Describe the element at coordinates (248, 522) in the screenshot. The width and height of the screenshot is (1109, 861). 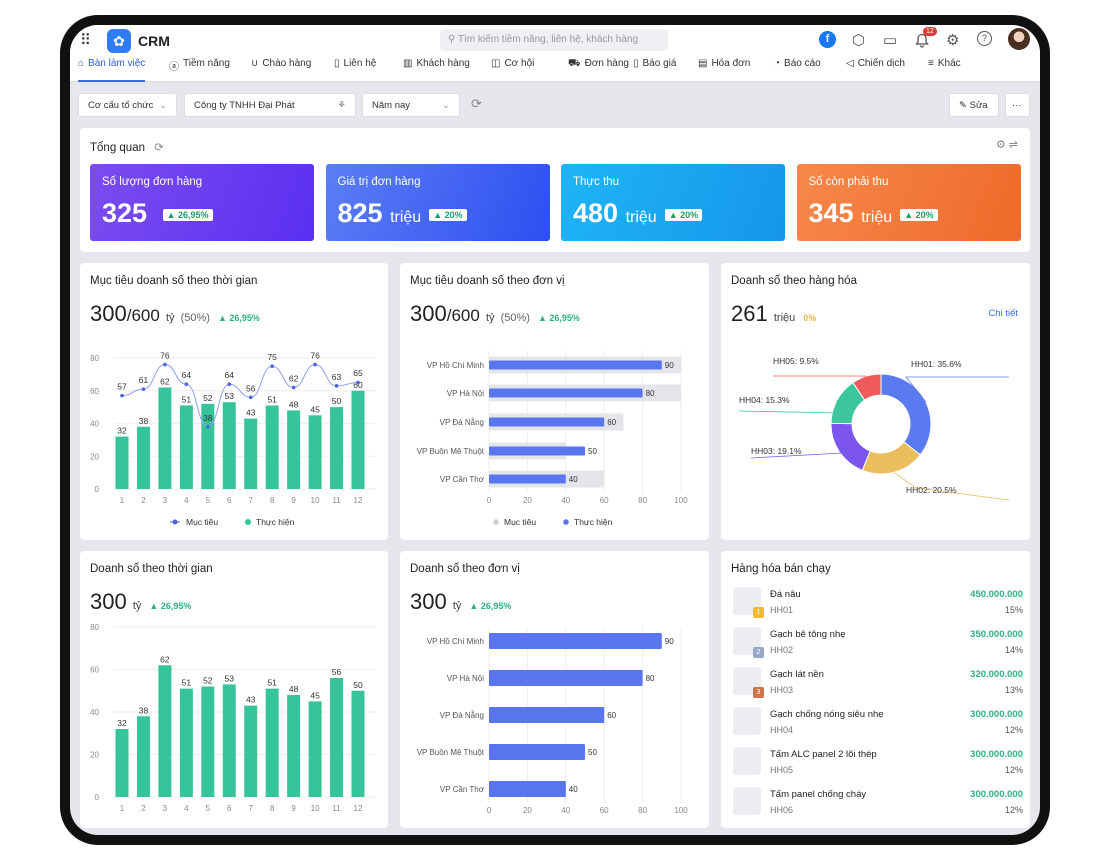
I see `legend-marker-actual` at that location.